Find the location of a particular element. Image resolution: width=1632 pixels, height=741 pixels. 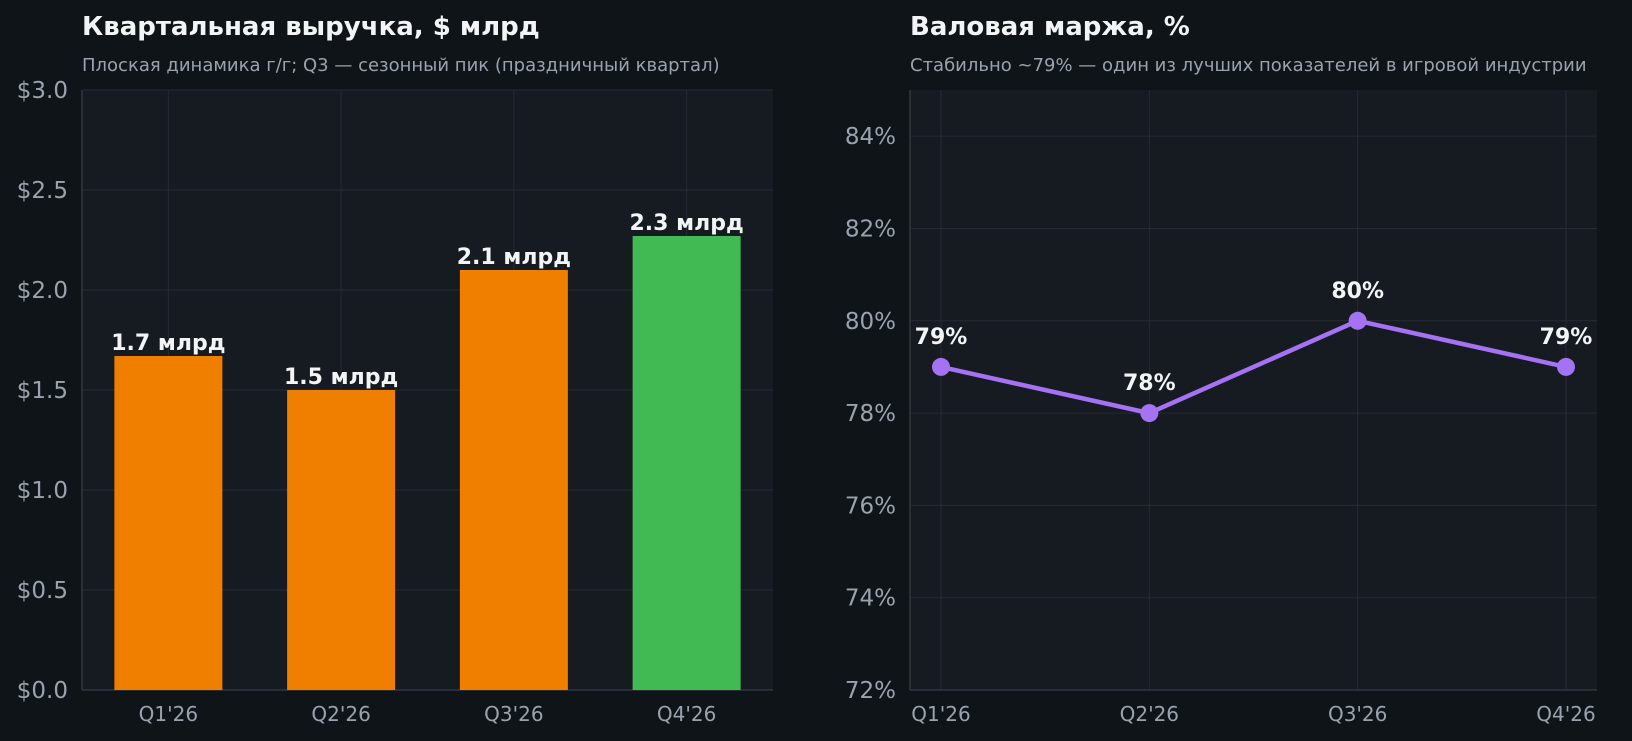

bar-Q4'26 is located at coordinates (686, 463).